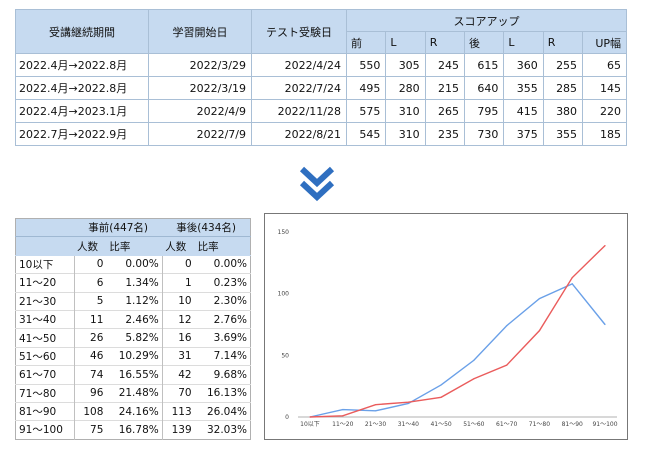  Describe the element at coordinates (206, 228) in the screenshot. I see `header-after: 事後(434名)` at that location.